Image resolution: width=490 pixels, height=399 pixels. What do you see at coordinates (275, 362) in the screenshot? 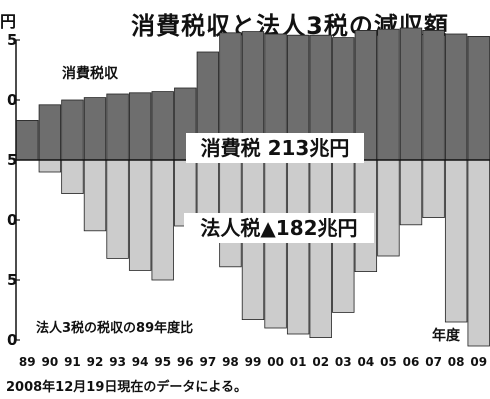
I see `x-tick-label: 00` at bounding box center [275, 362].